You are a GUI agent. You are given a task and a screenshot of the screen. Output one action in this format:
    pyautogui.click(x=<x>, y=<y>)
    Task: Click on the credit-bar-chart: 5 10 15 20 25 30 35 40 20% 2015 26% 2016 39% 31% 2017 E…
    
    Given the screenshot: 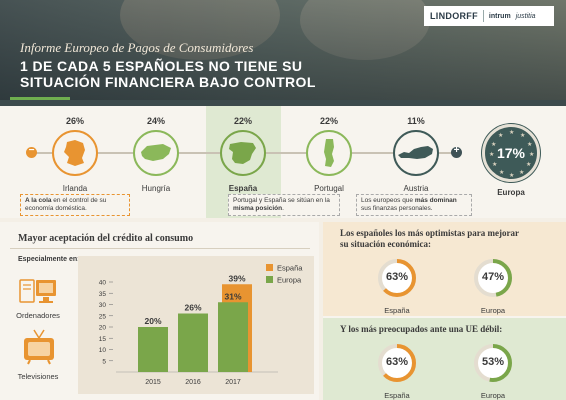 What is the action you would take?
    pyautogui.click(x=201, y=325)
    